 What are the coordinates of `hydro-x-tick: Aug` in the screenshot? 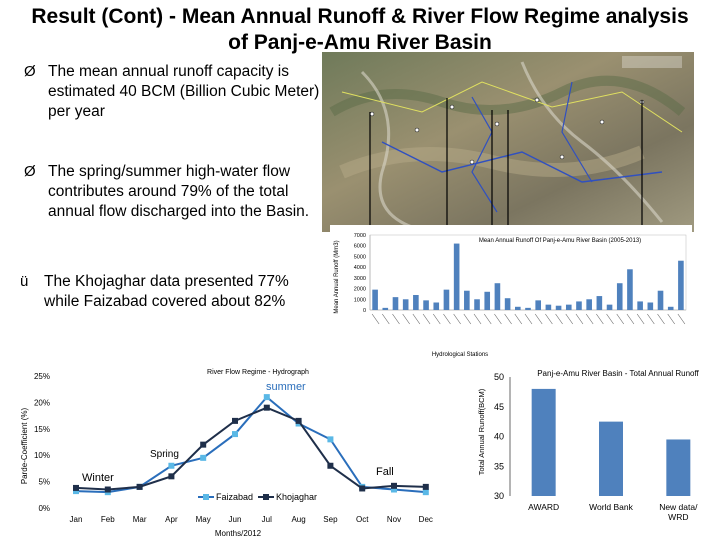 It's located at (298, 519).